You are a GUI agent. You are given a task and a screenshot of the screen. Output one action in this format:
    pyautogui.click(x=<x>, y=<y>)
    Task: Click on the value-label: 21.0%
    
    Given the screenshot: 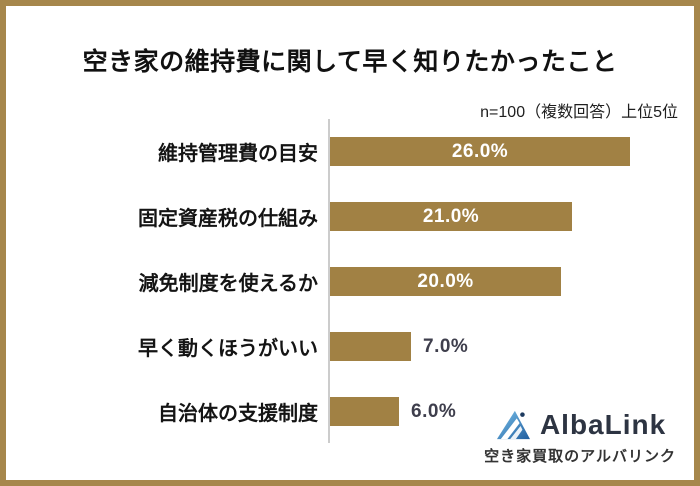 What is the action you would take?
    pyautogui.click(x=451, y=216)
    